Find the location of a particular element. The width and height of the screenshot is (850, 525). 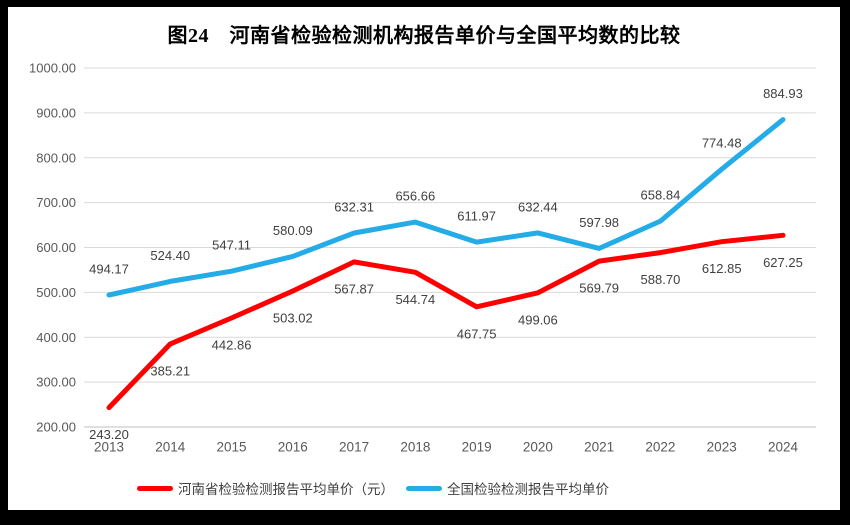

data-label: 442.86 is located at coordinates (232, 345).